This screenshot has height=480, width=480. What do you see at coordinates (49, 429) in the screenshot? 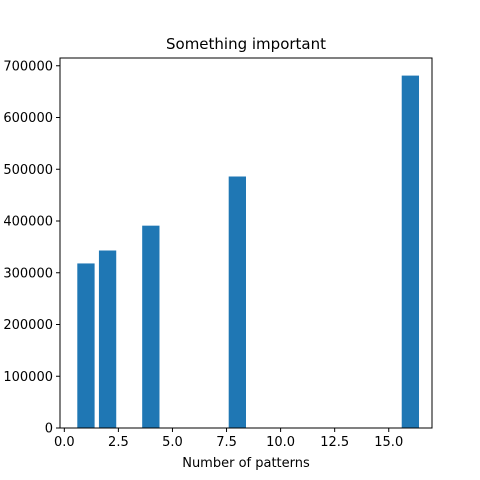
I see `y-tick-label: 0` at bounding box center [49, 429].